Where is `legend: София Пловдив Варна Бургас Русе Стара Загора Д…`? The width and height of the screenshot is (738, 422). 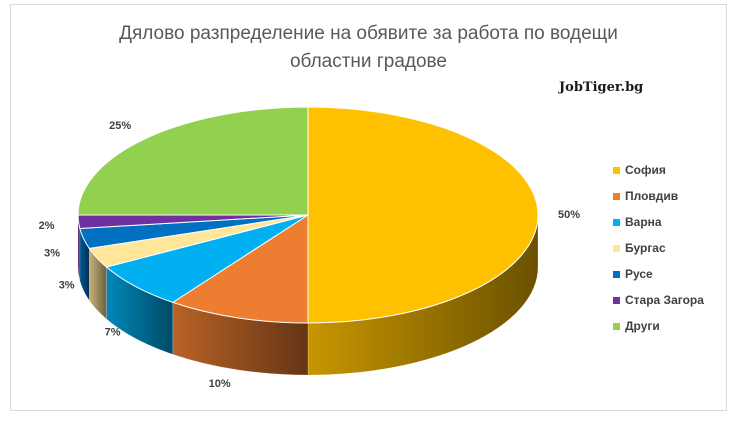 legend: София Пловдив Варна Бургас Русе Стара Загора Д… is located at coordinates (658, 248).